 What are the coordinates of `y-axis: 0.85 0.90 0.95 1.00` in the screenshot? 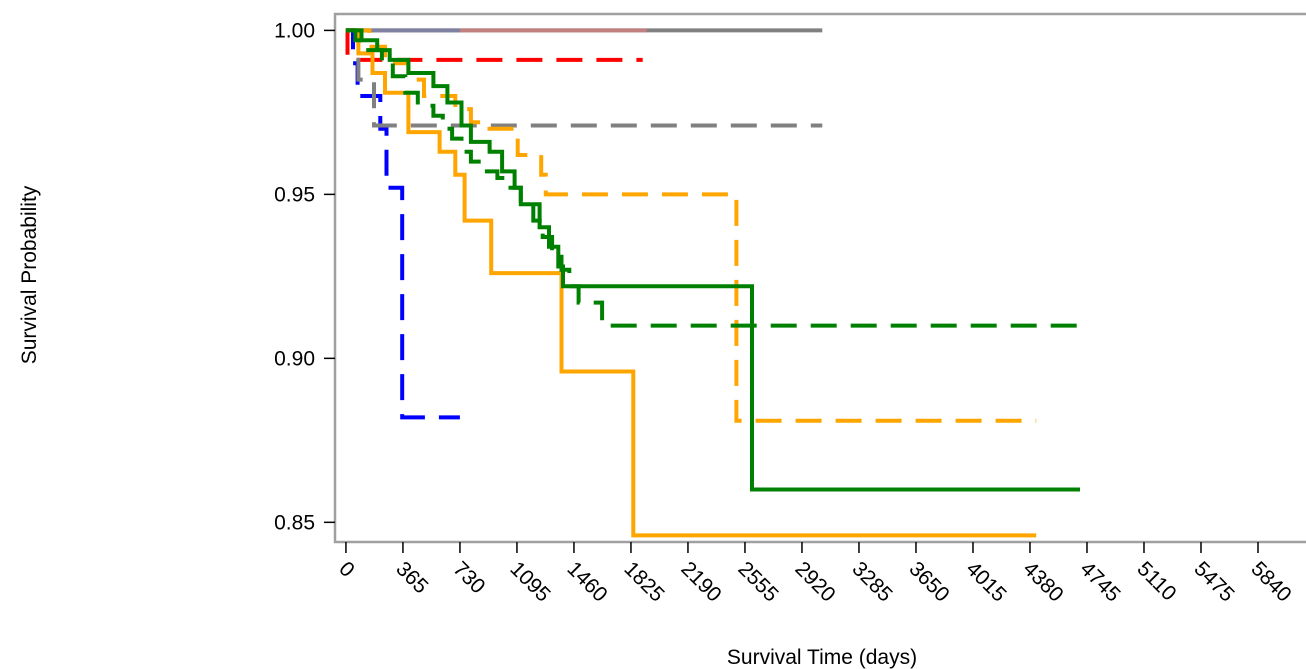 It's located at (304, 276).